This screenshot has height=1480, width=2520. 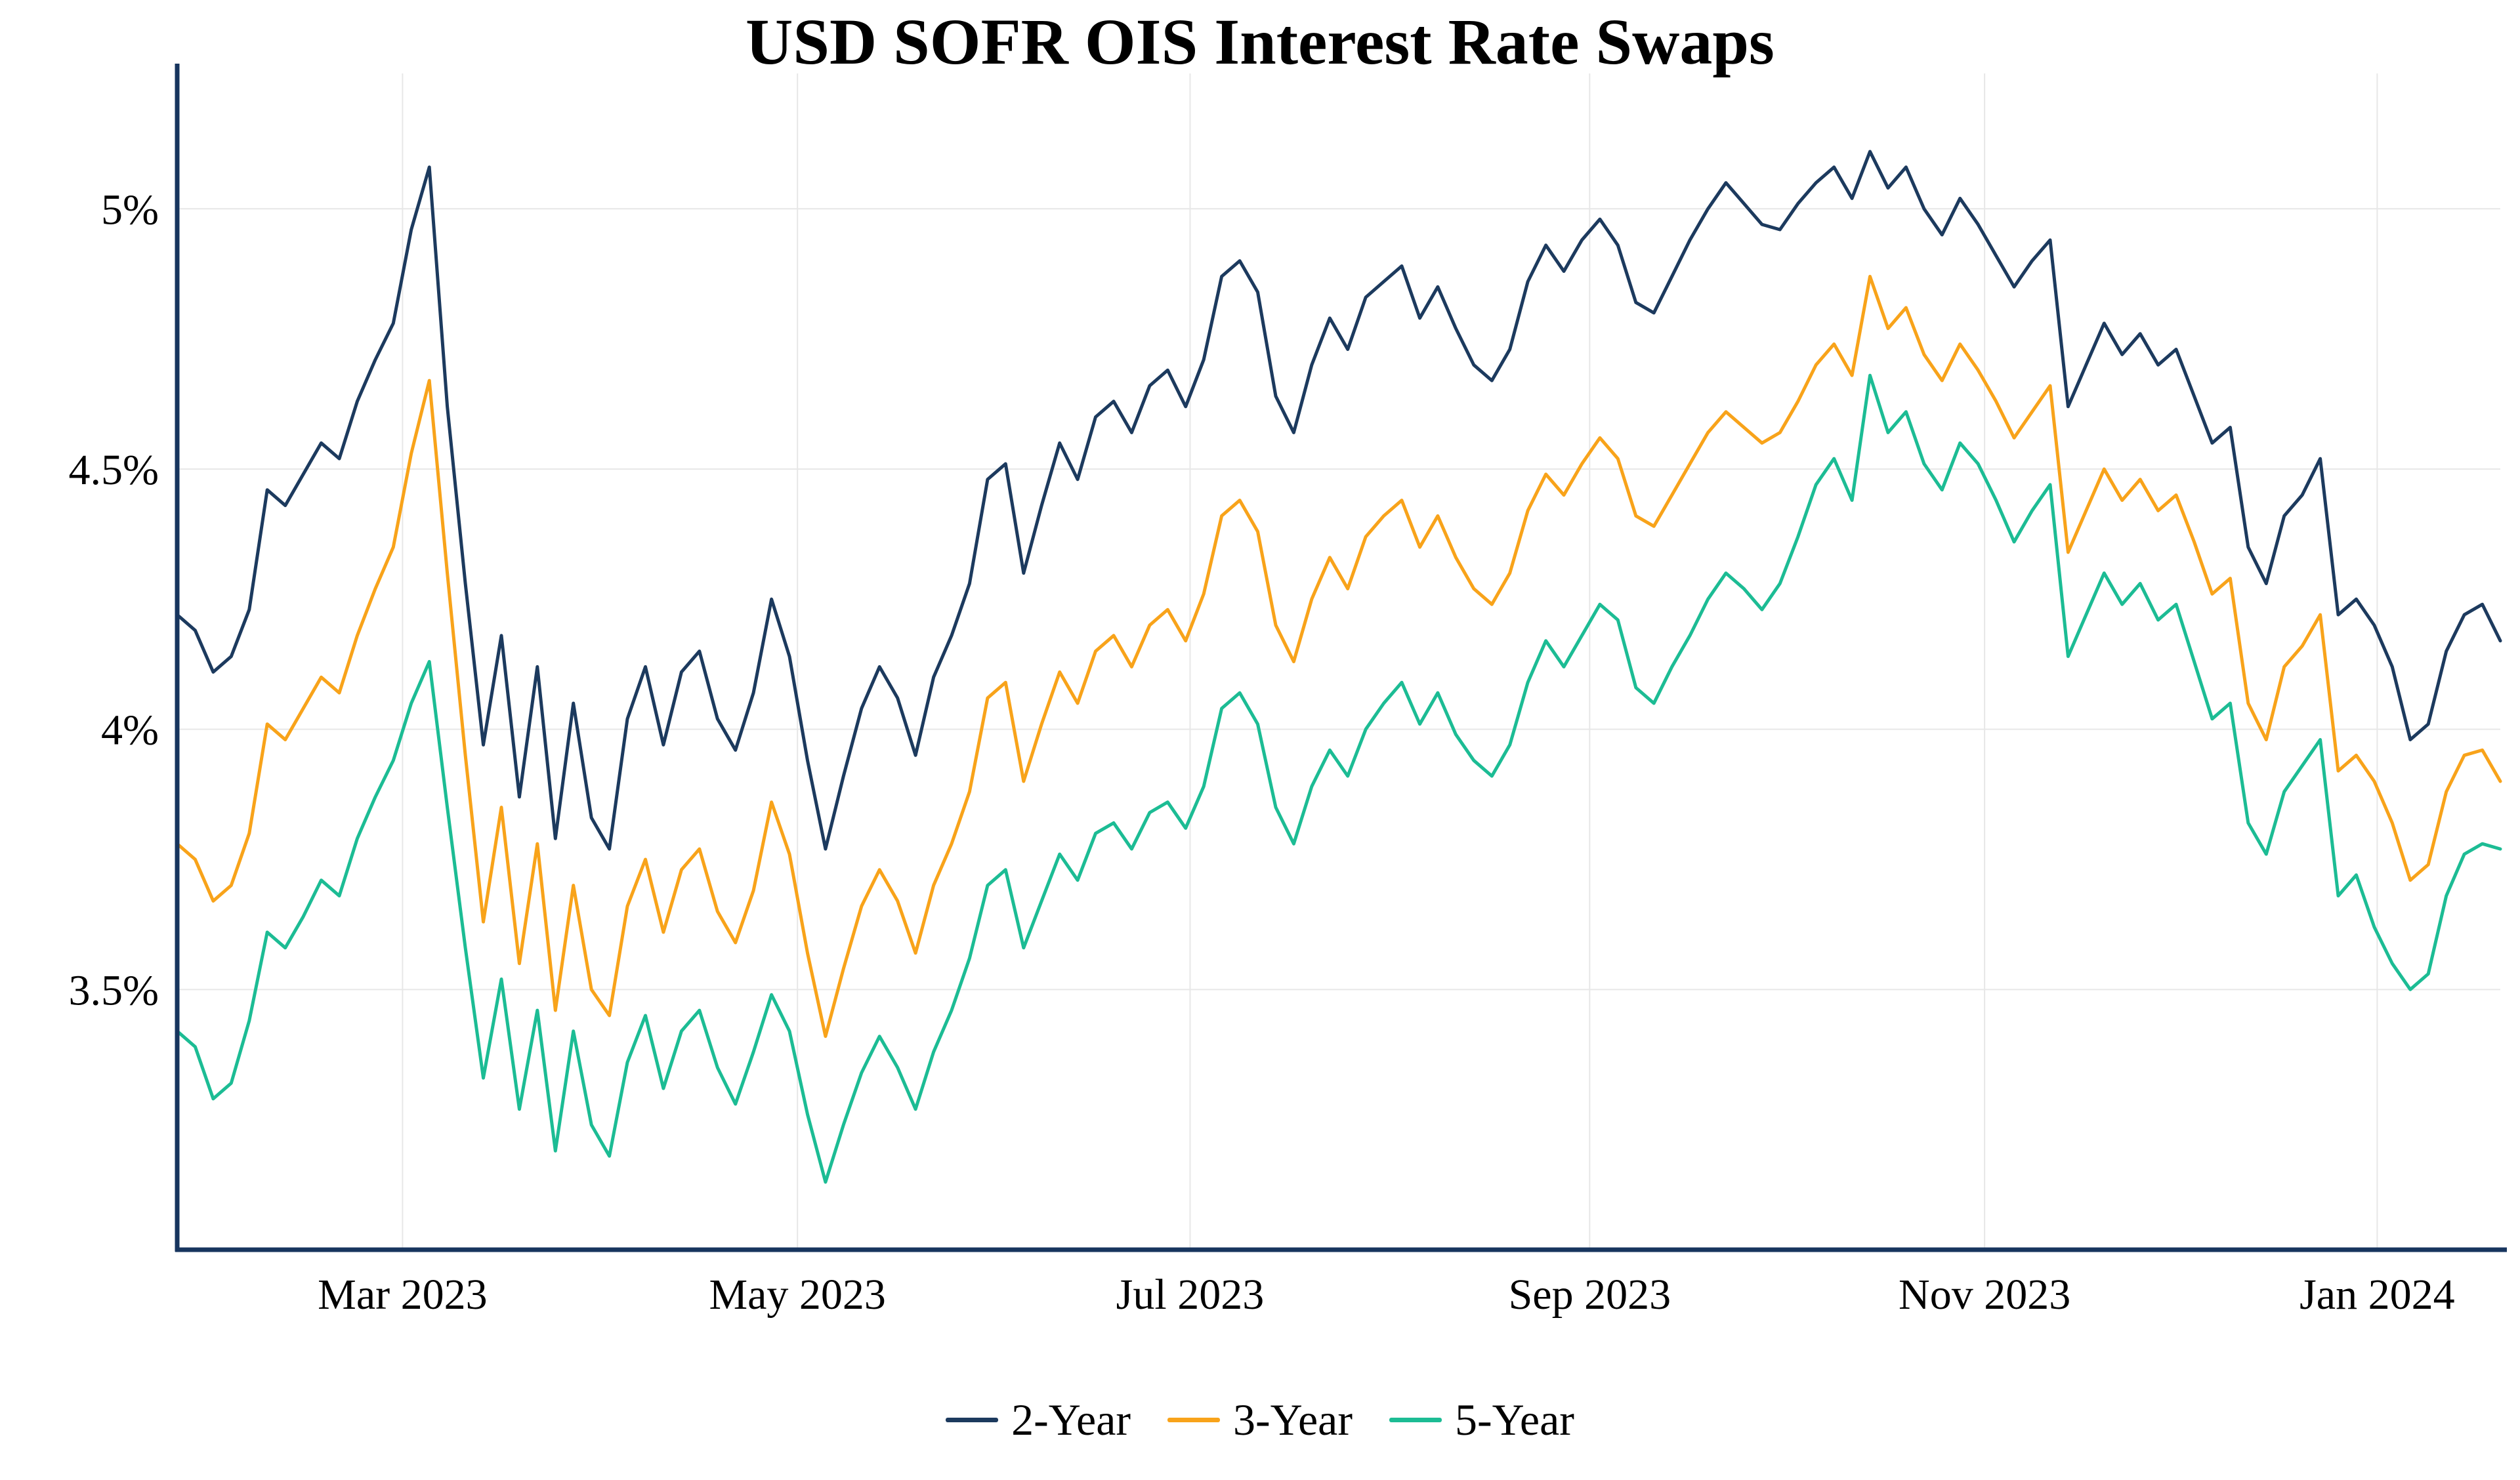 I want to click on x-tick-label: Jan 2024, so click(x=2377, y=1295).